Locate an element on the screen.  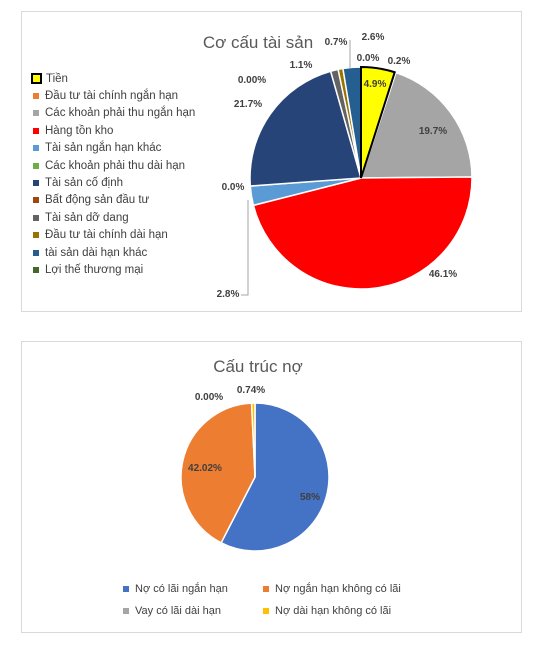
legend-item-tai-san-dai-han-khac: tài sản dài hạn khác is located at coordinates (114, 252).